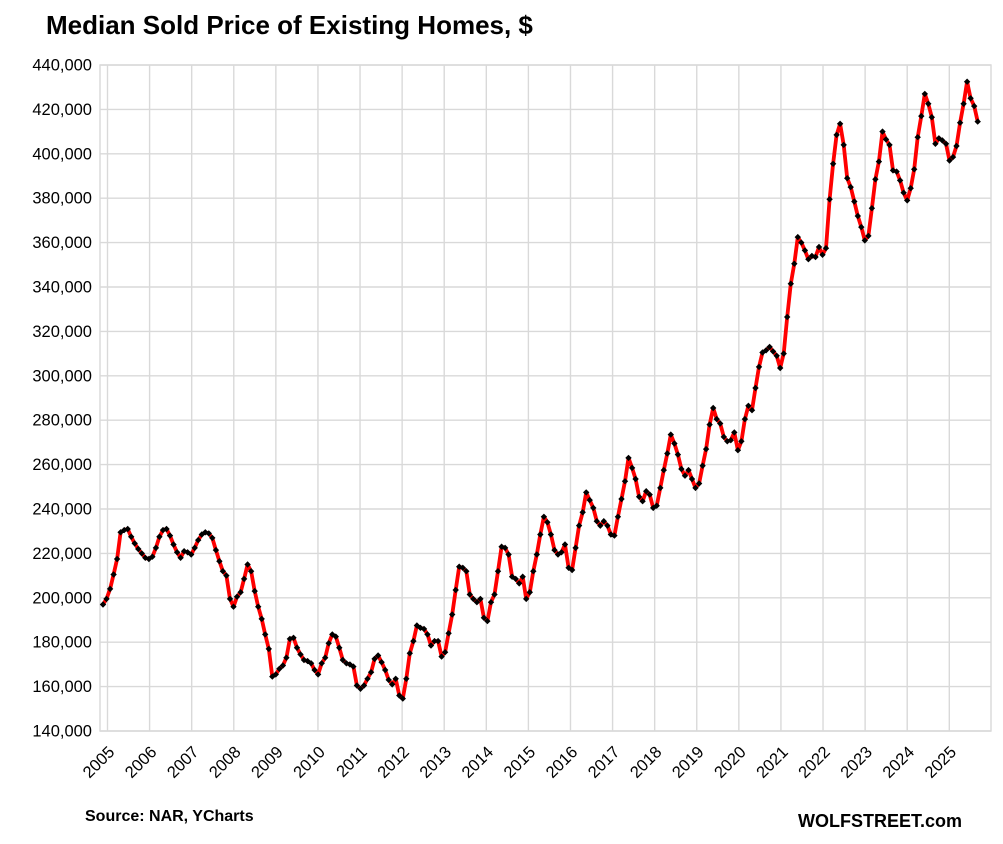  I want to click on x-axis-year-label: 2014, so click(477, 762).